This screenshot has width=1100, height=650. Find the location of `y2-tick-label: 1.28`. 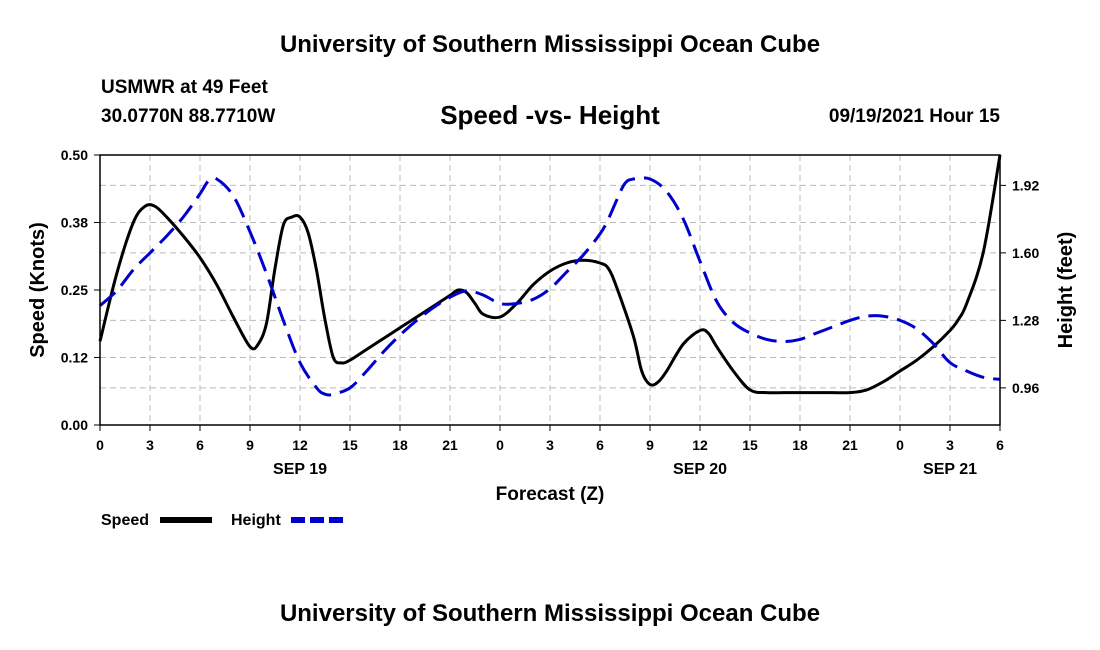

y2-tick-label: 1.28 is located at coordinates (1025, 320).